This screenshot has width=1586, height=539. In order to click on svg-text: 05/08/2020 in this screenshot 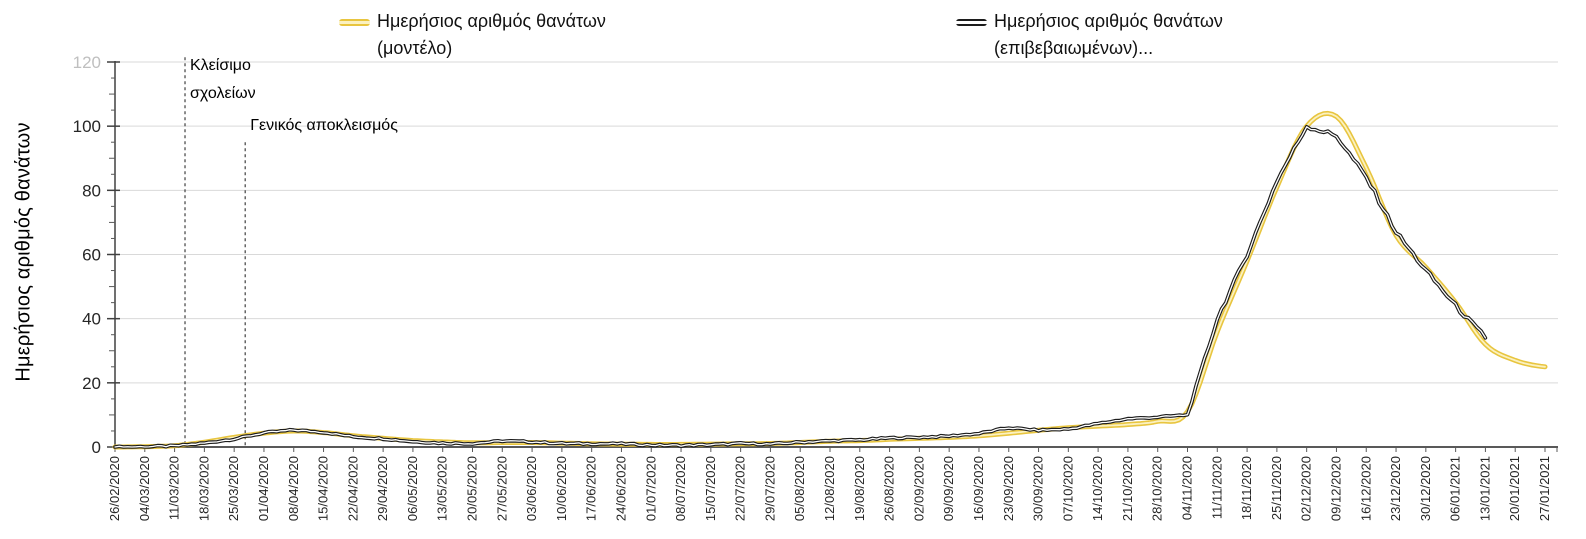, I will do `click(799, 488)`.